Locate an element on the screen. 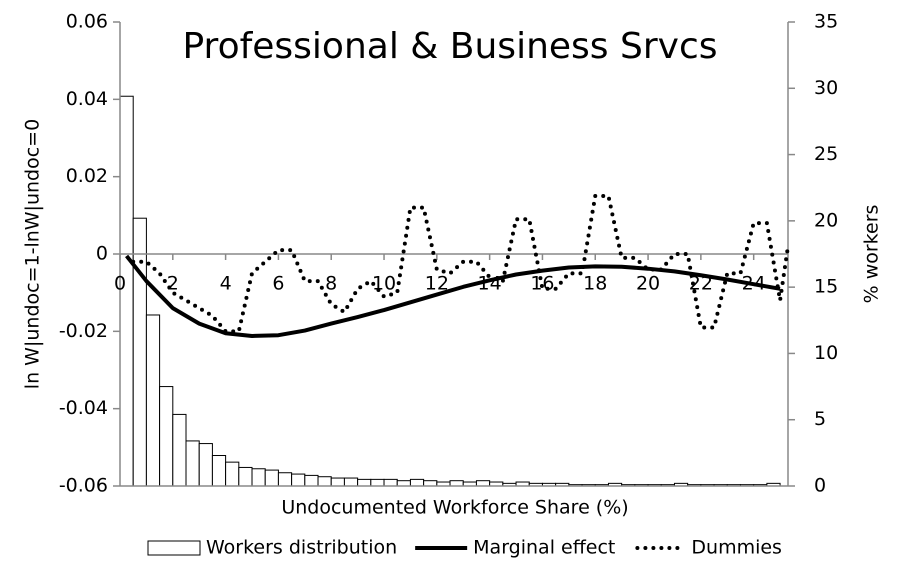 The height and width of the screenshot is (564, 902). x-tick-label: 10 is located at coordinates (384, 284).